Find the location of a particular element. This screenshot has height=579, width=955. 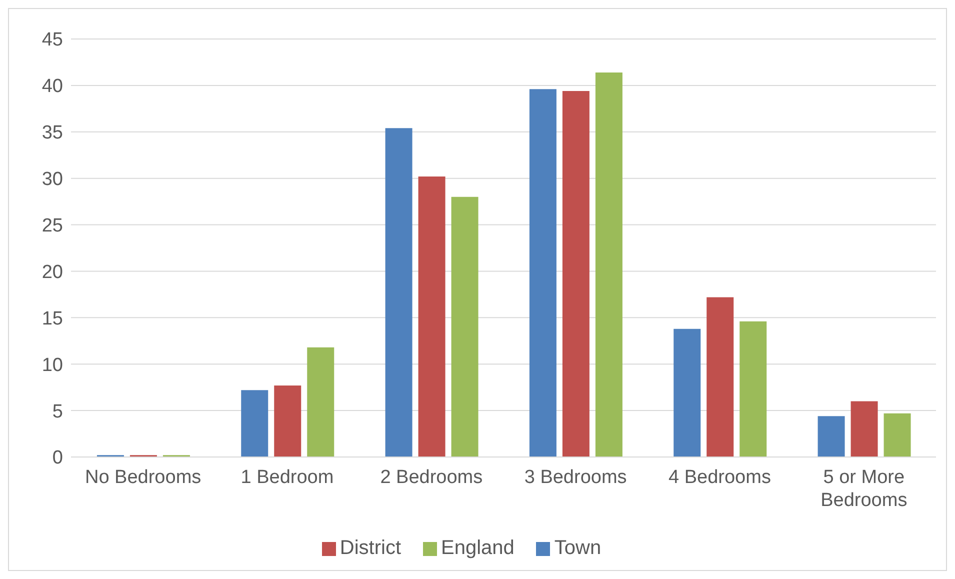

y-tick-label: 45 is located at coordinates (52, 40).